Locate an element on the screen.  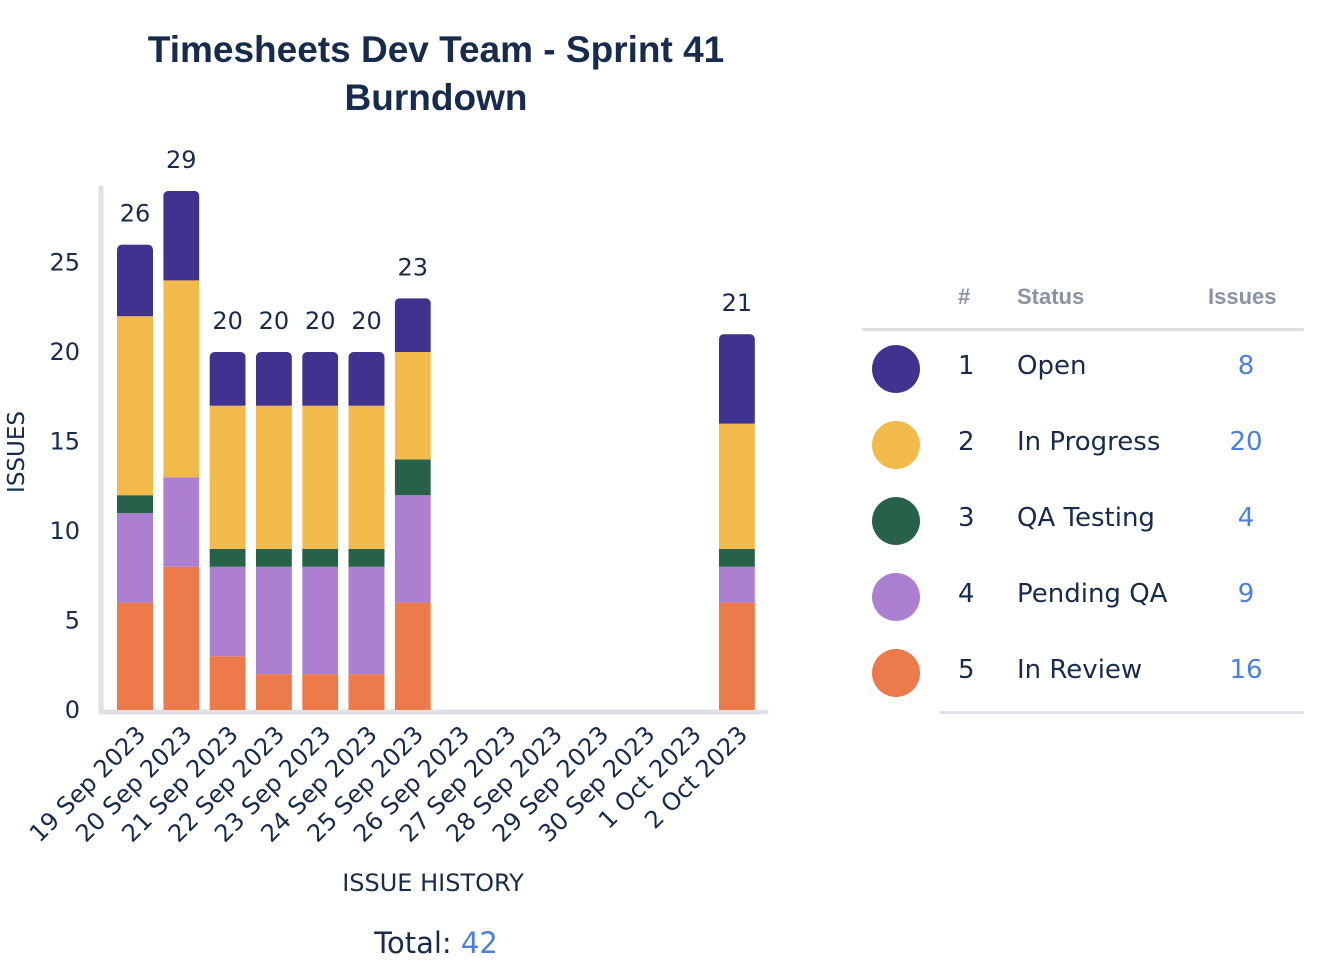
legend-row-open: 1 Open 8 is located at coordinates (1083, 369).